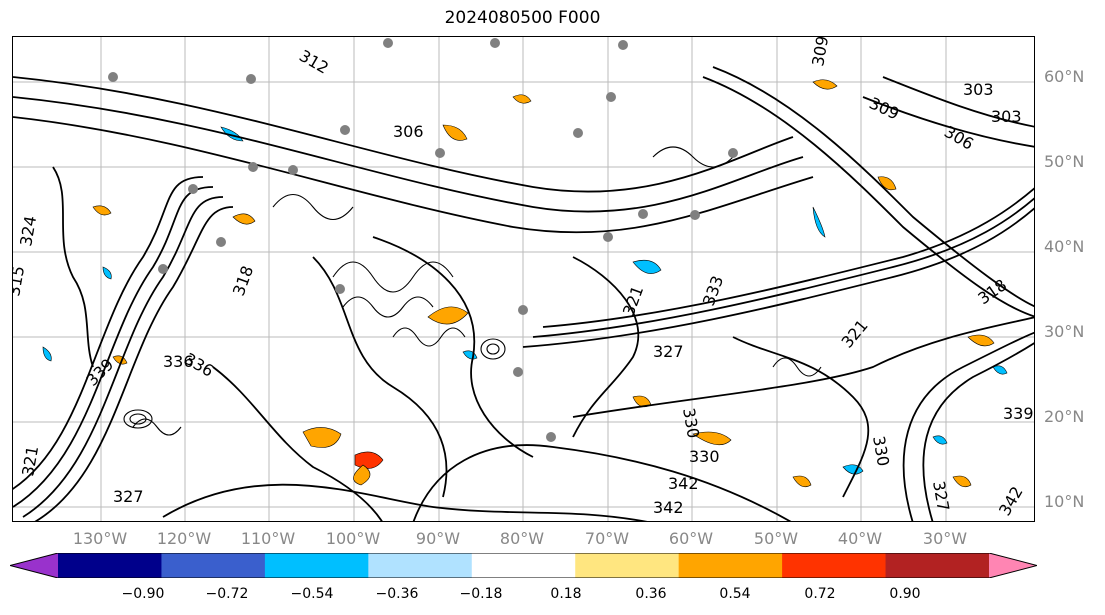 This screenshot has height=615, width=1105. I want to click on contour-label: 333, so click(713, 290).